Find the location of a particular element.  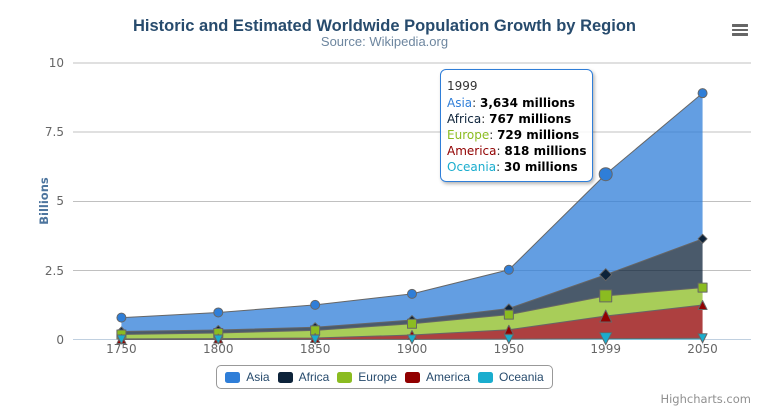

legend: Asia Africa Europe America Oceania is located at coordinates (384, 377).